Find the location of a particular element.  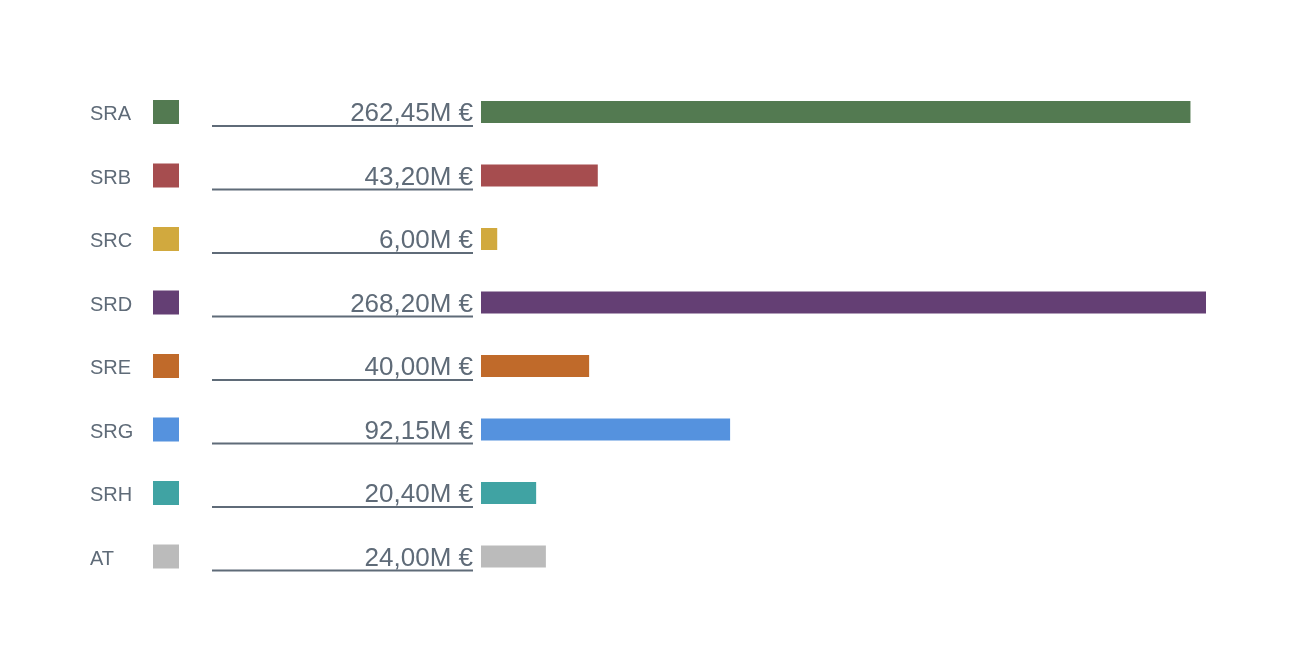

y-tick-label: SRC is located at coordinates (111, 240).